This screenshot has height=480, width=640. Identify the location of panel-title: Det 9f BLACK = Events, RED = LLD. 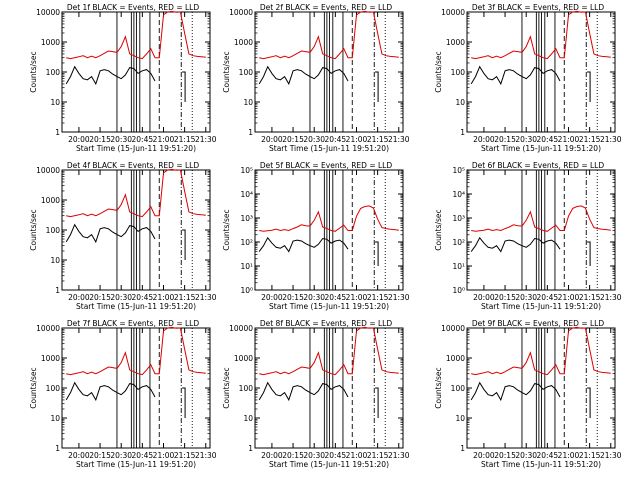
(538, 323).